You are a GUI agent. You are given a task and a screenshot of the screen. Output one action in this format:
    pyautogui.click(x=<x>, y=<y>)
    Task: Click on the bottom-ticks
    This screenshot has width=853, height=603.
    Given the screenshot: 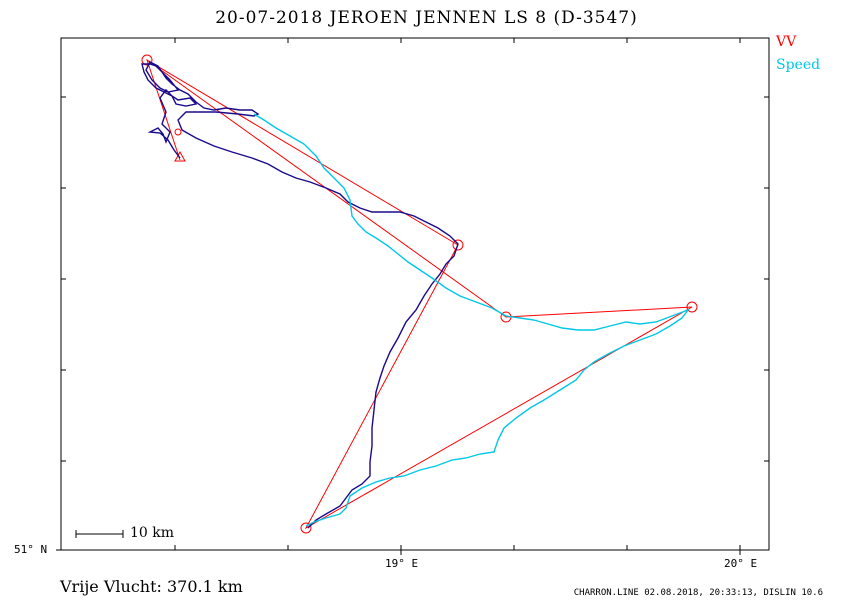 What is the action you would take?
    pyautogui.click(x=457, y=550)
    